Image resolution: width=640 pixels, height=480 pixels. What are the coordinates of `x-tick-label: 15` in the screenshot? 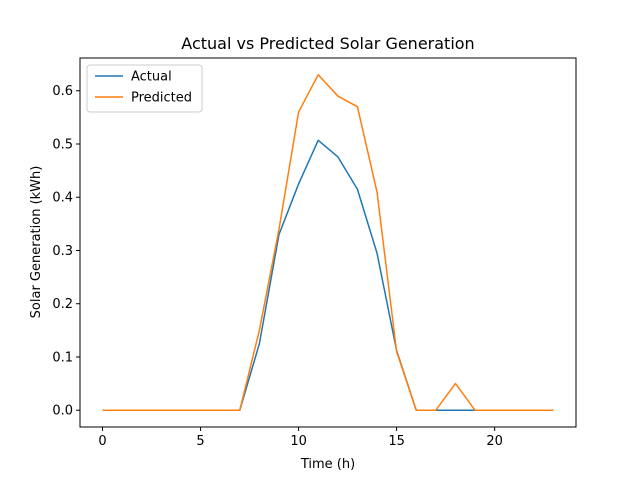 It's located at (396, 441).